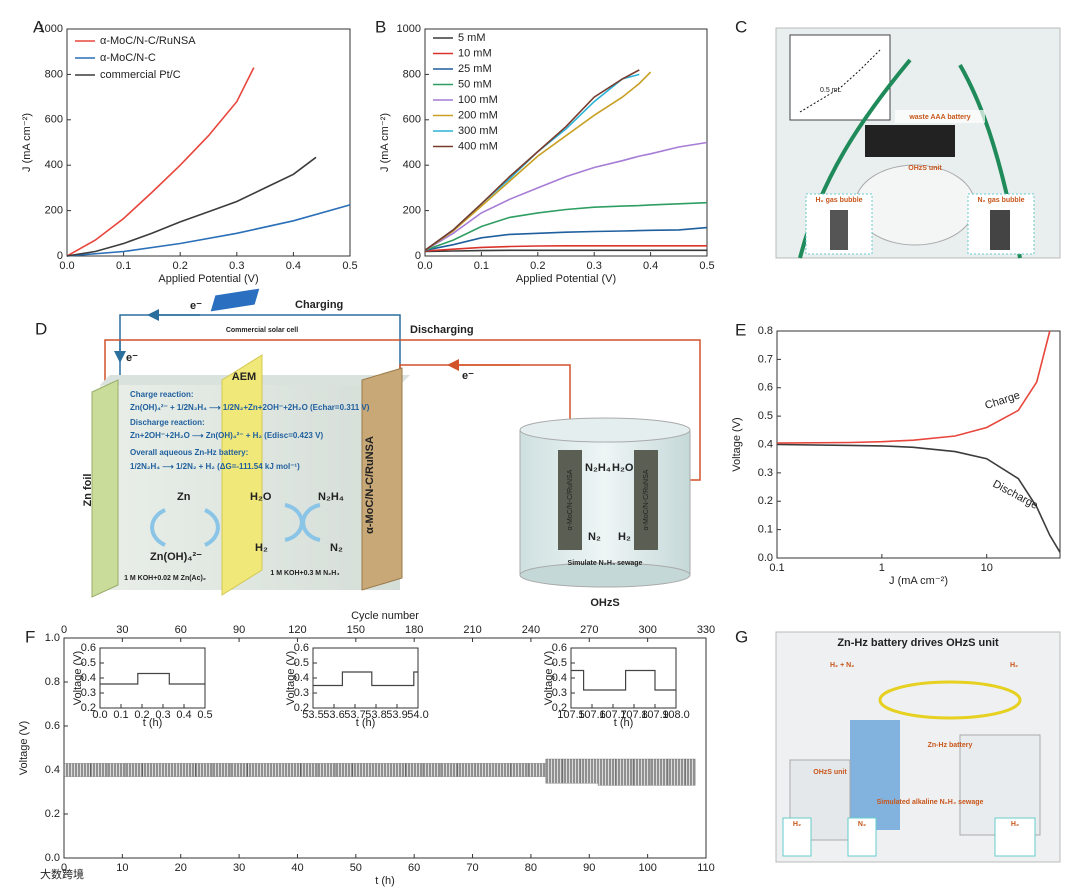 This screenshot has width=1080, height=893. What do you see at coordinates (531, 630) in the screenshot?
I see `x2-tick-label: 240` at bounding box center [531, 630].